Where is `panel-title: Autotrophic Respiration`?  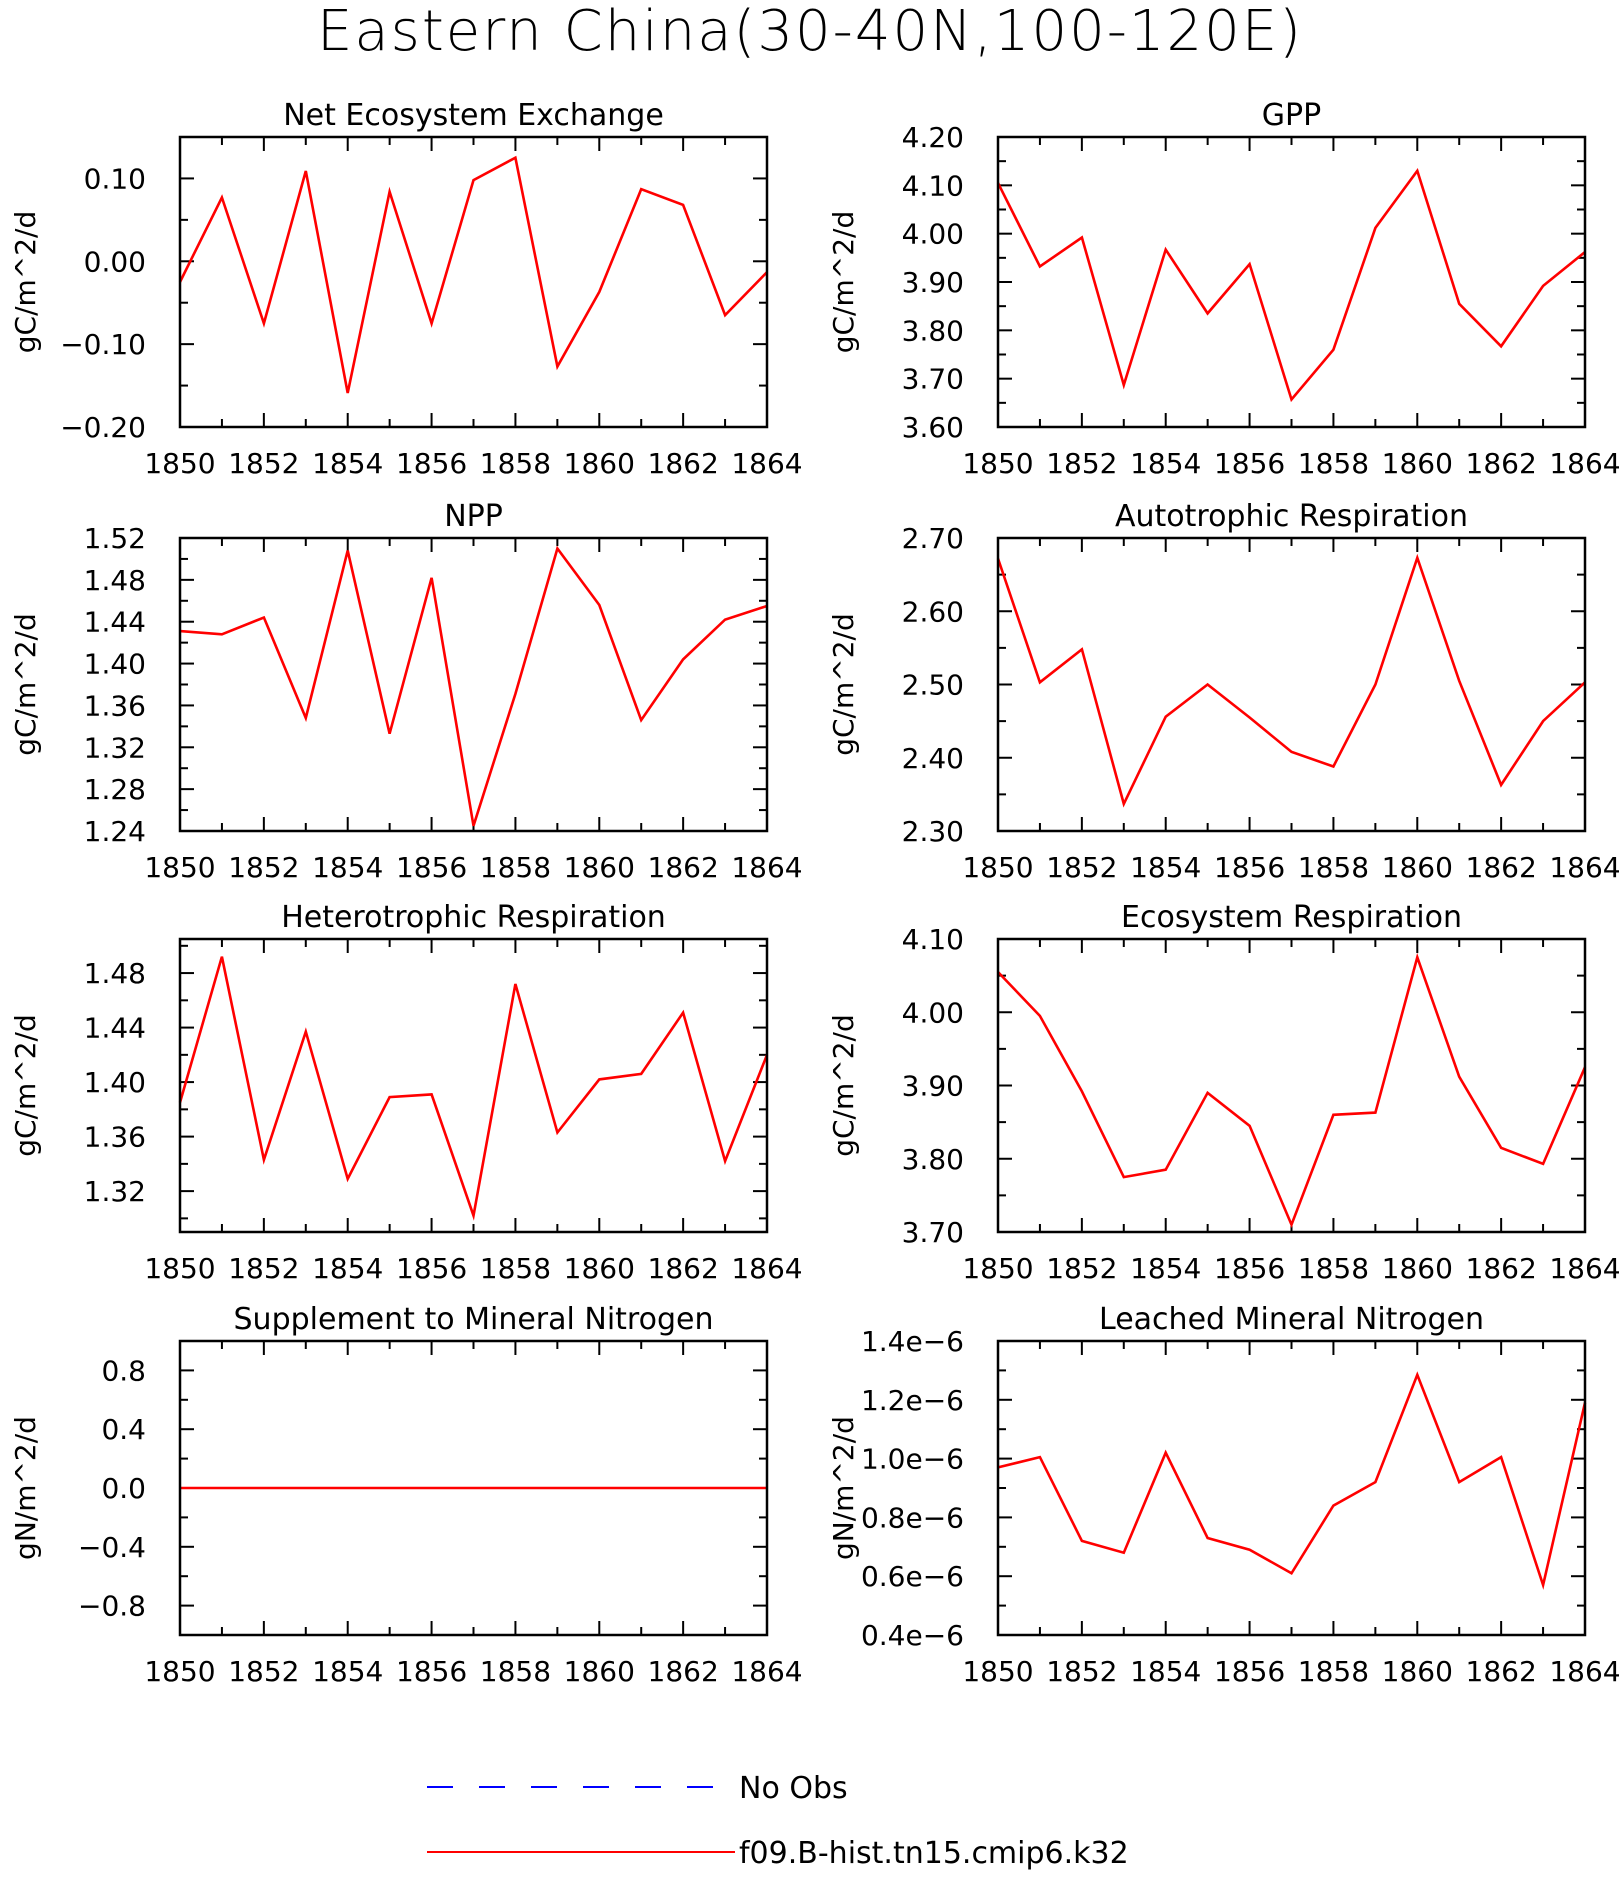 panel-title: Autotrophic Respiration is located at coordinates (1291, 516).